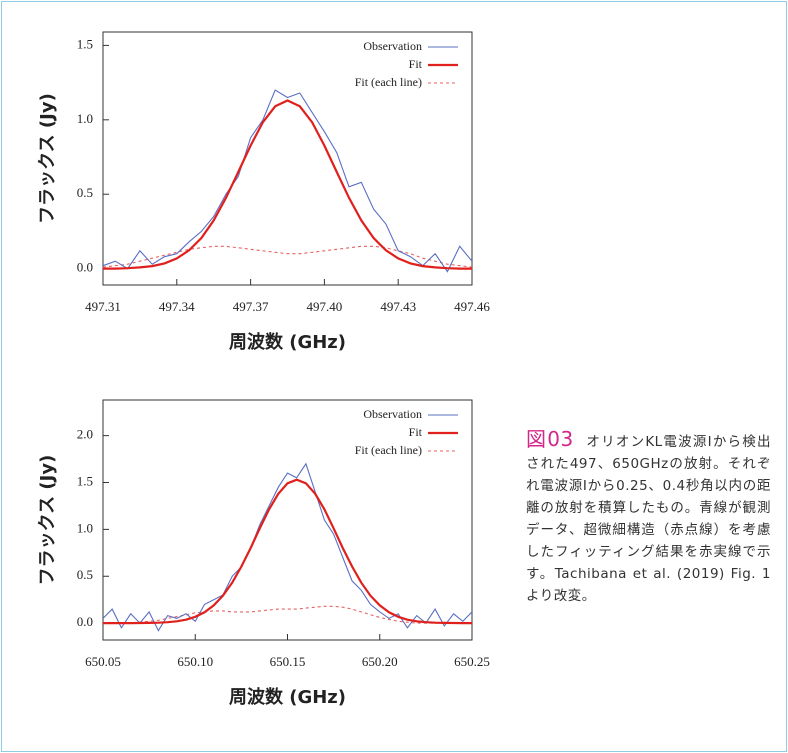 The image size is (788, 753). Describe the element at coordinates (288, 661) in the screenshot. I see `x-tick-label: 650.15` at that location.